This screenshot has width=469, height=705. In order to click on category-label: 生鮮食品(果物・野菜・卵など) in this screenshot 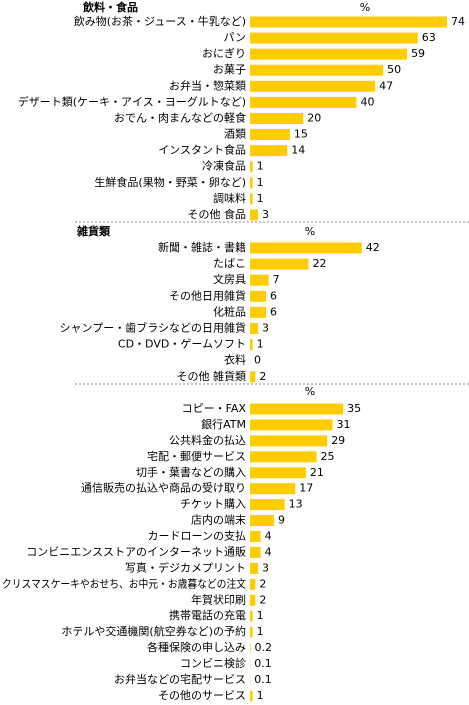, I will do `click(170, 182)`.